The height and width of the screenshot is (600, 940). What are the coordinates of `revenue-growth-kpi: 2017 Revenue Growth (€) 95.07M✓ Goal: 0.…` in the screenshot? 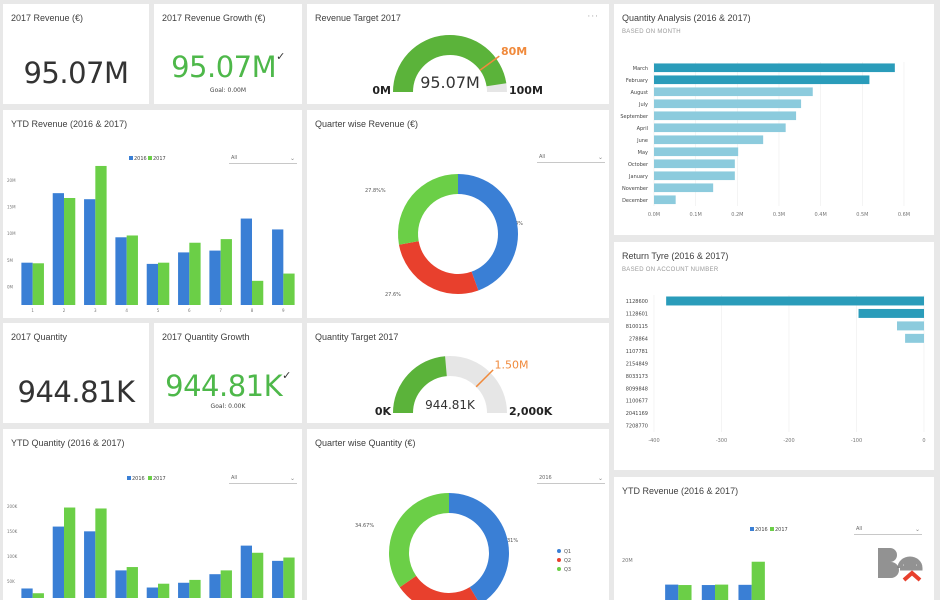 It's located at (228, 54).